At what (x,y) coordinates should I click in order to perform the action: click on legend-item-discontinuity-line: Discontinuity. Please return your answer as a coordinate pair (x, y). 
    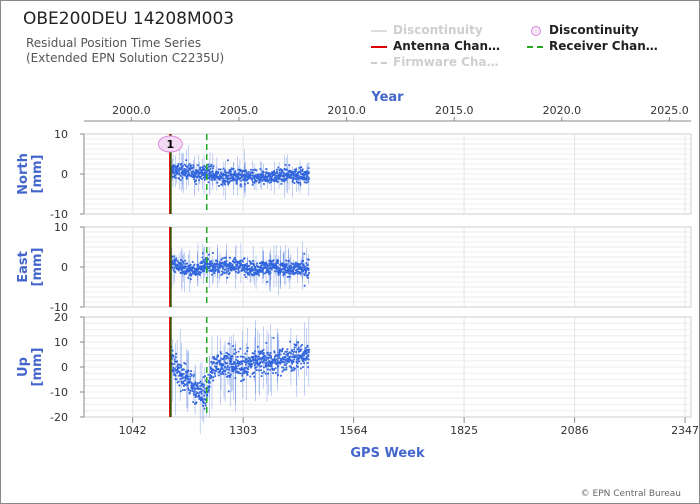
    Looking at the image, I should click on (427, 30).